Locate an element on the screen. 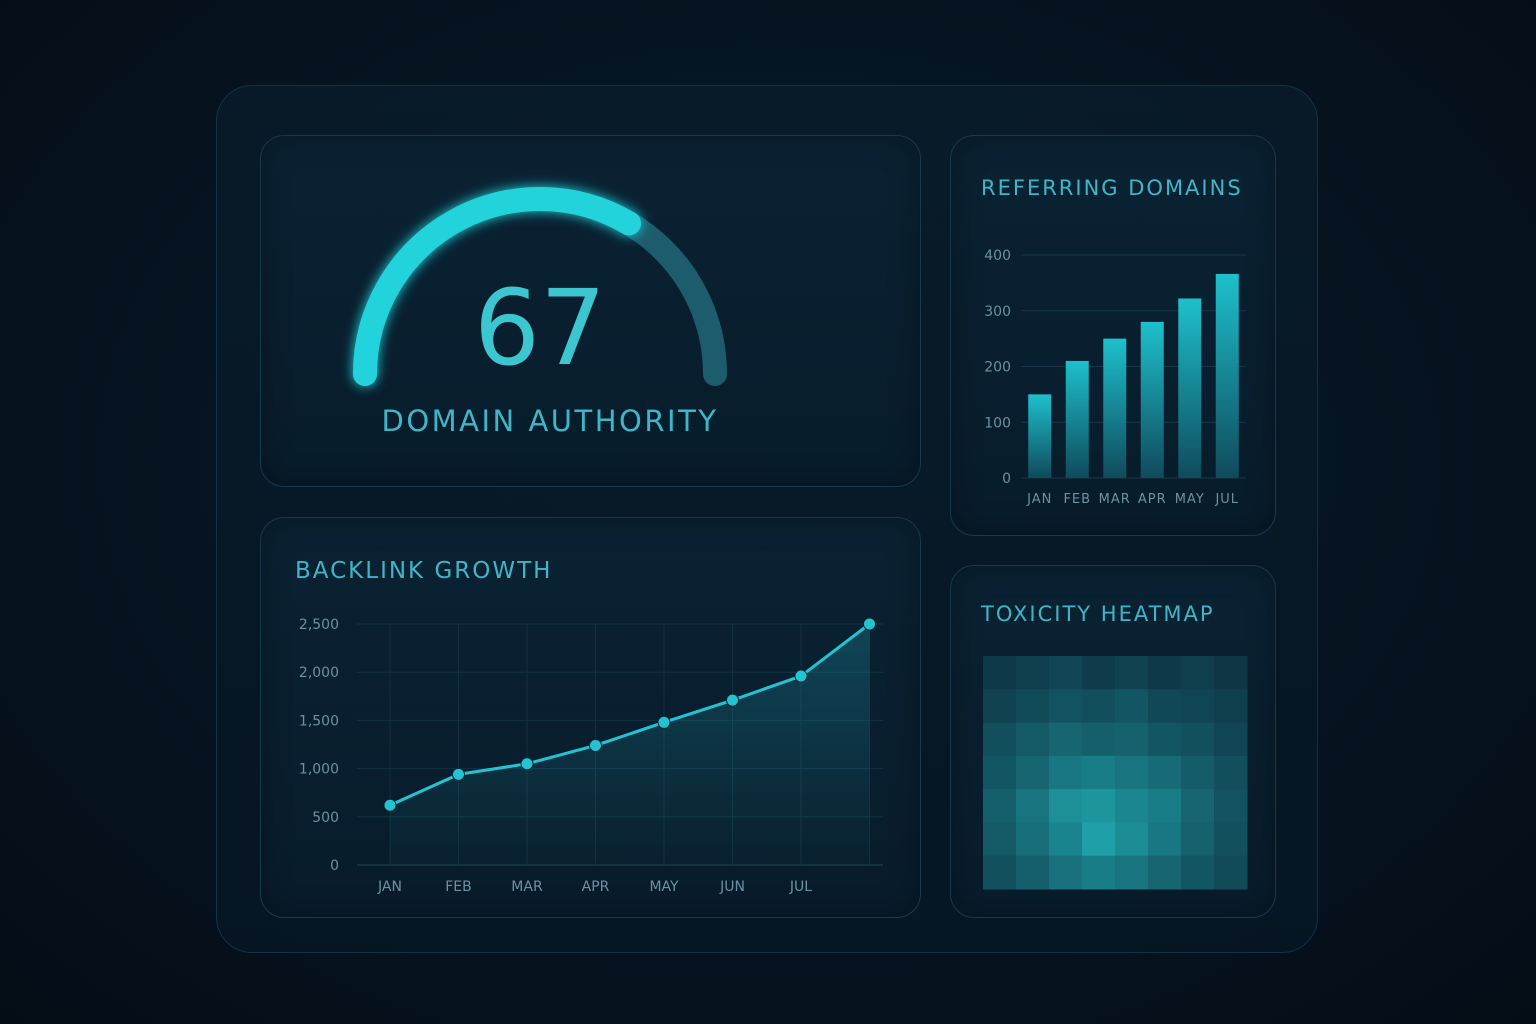  referring-domains-chart: 0 100 200 300 400 JAN FEB MAR APR MAY JUL is located at coordinates (1115, 377).